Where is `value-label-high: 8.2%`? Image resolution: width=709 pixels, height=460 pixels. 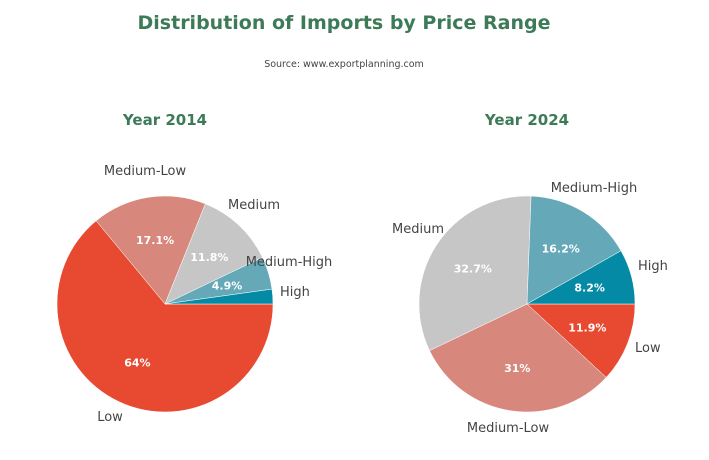 value-label-high: 8.2% is located at coordinates (589, 287).